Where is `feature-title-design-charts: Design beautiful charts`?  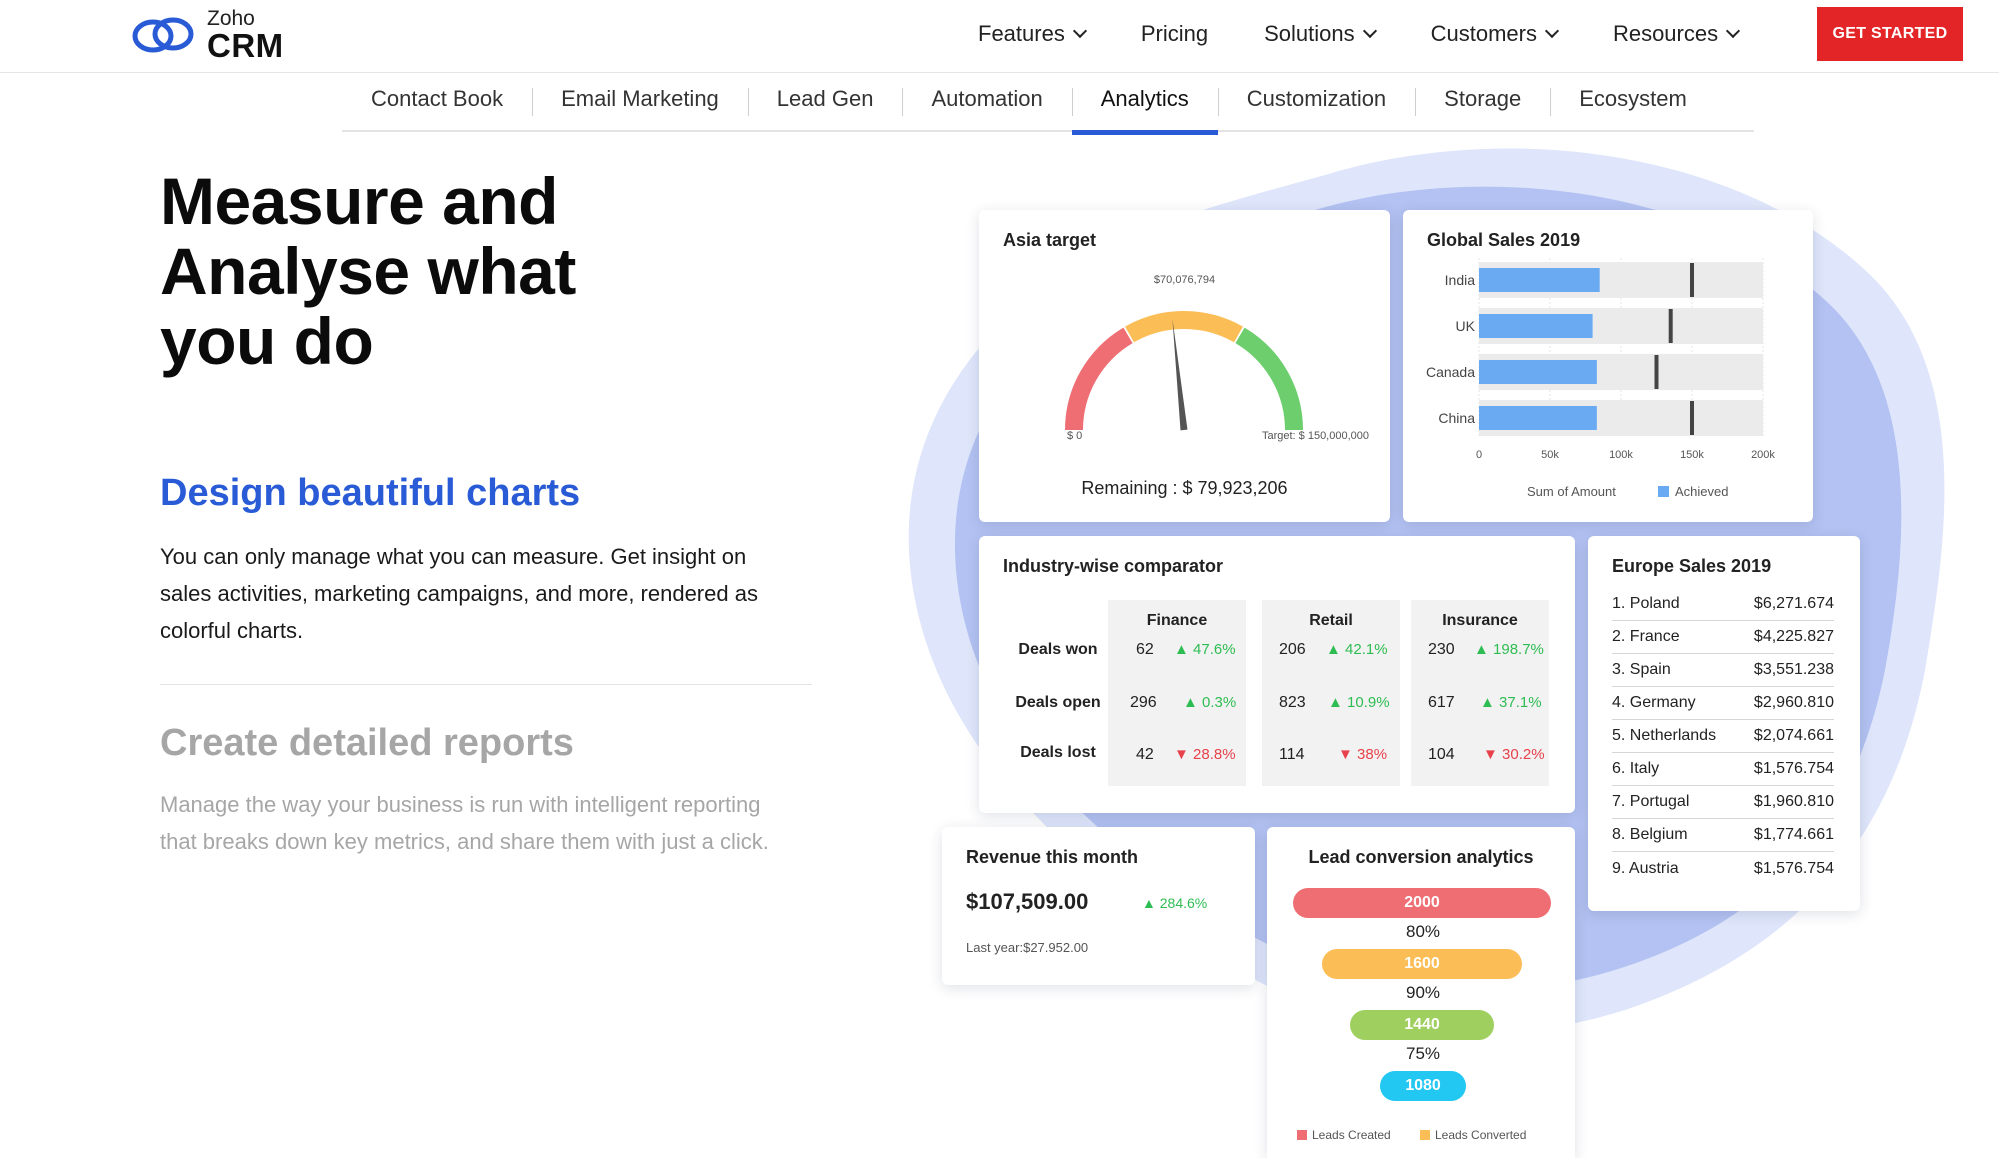
feature-title-design-charts: Design beautiful charts is located at coordinates (370, 493).